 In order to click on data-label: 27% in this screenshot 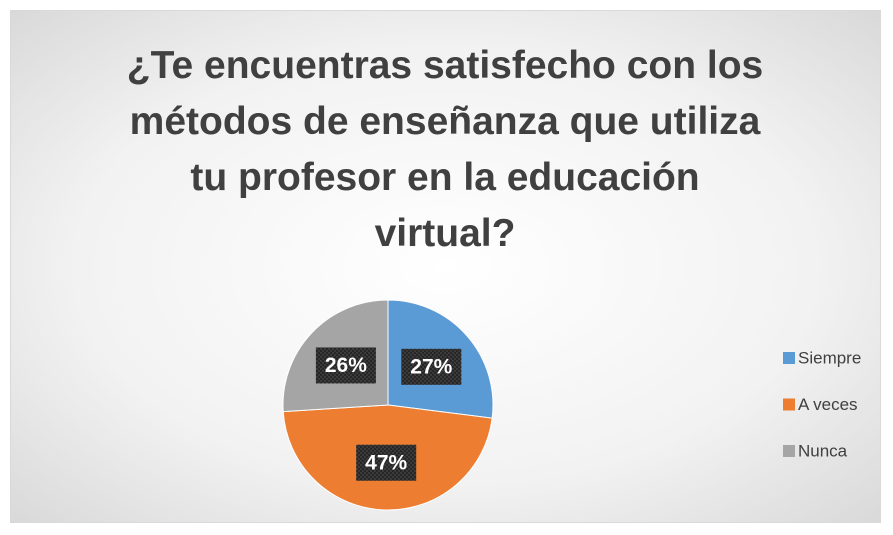, I will do `click(431, 366)`.